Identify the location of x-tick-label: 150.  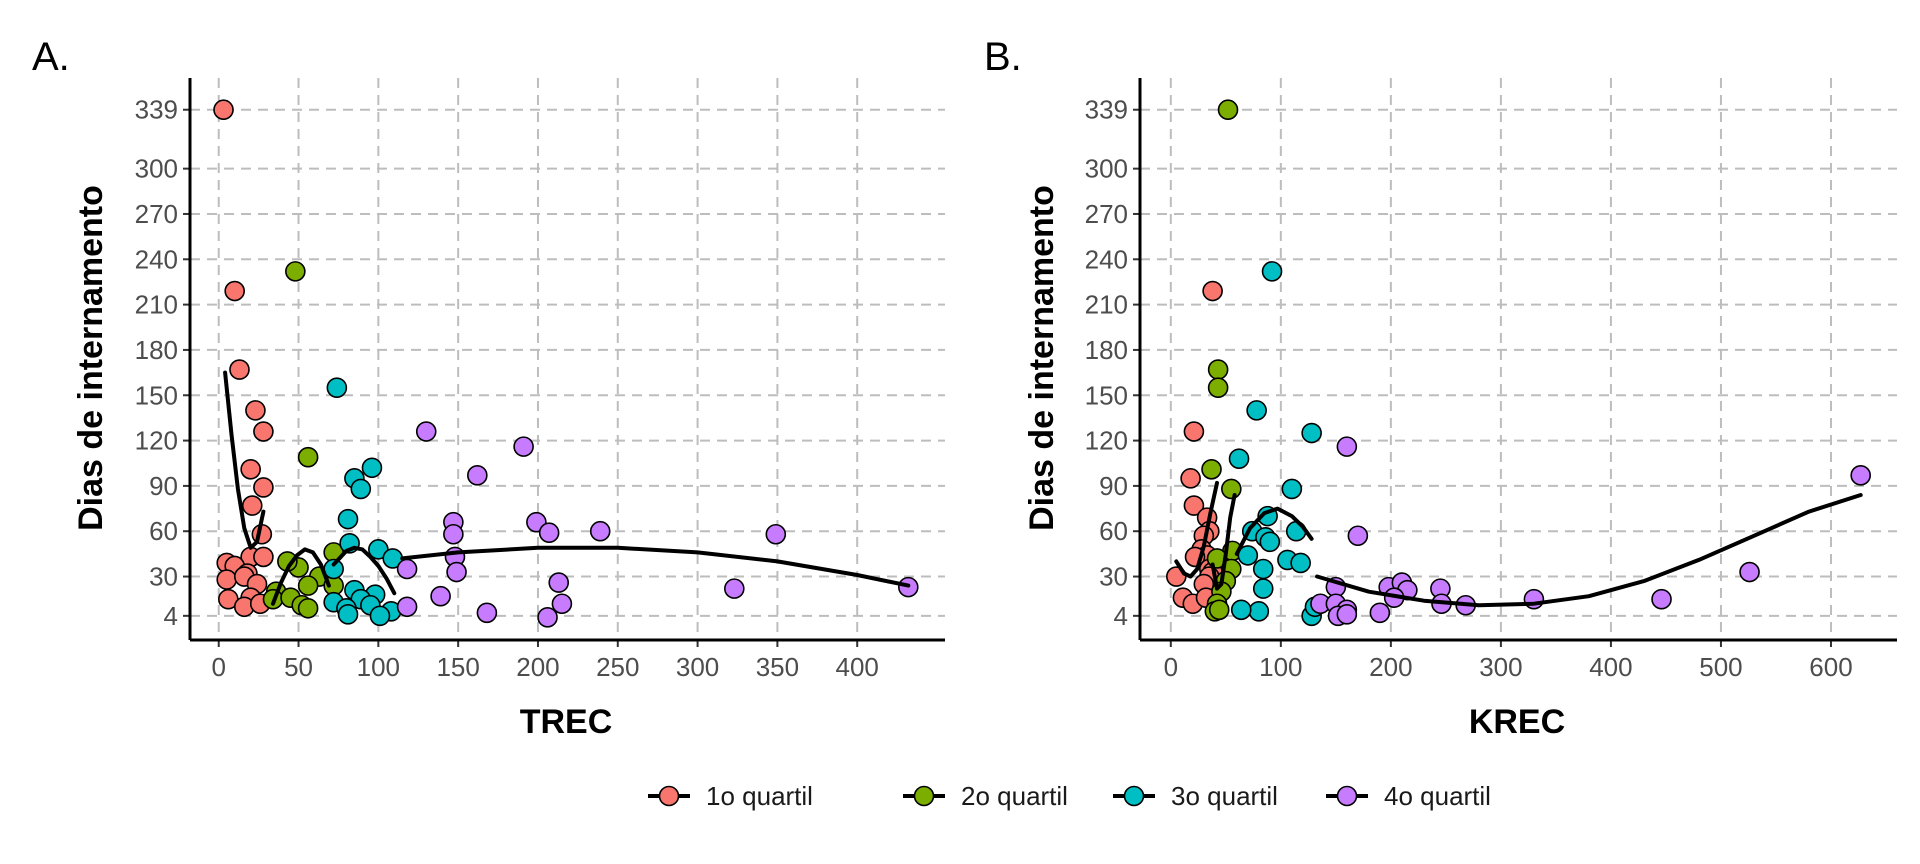
(457, 667).